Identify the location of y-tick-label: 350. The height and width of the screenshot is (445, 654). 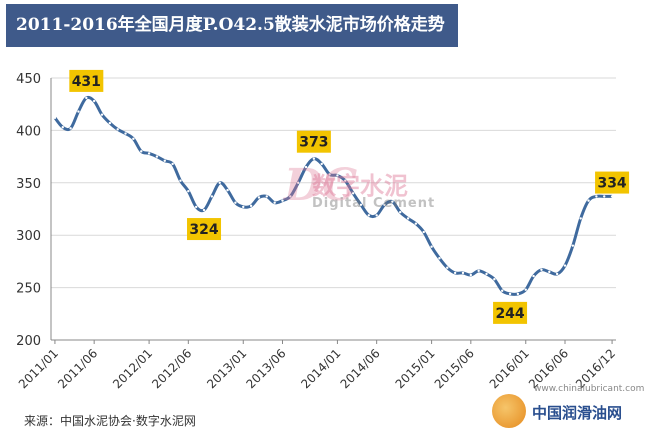
(28, 184).